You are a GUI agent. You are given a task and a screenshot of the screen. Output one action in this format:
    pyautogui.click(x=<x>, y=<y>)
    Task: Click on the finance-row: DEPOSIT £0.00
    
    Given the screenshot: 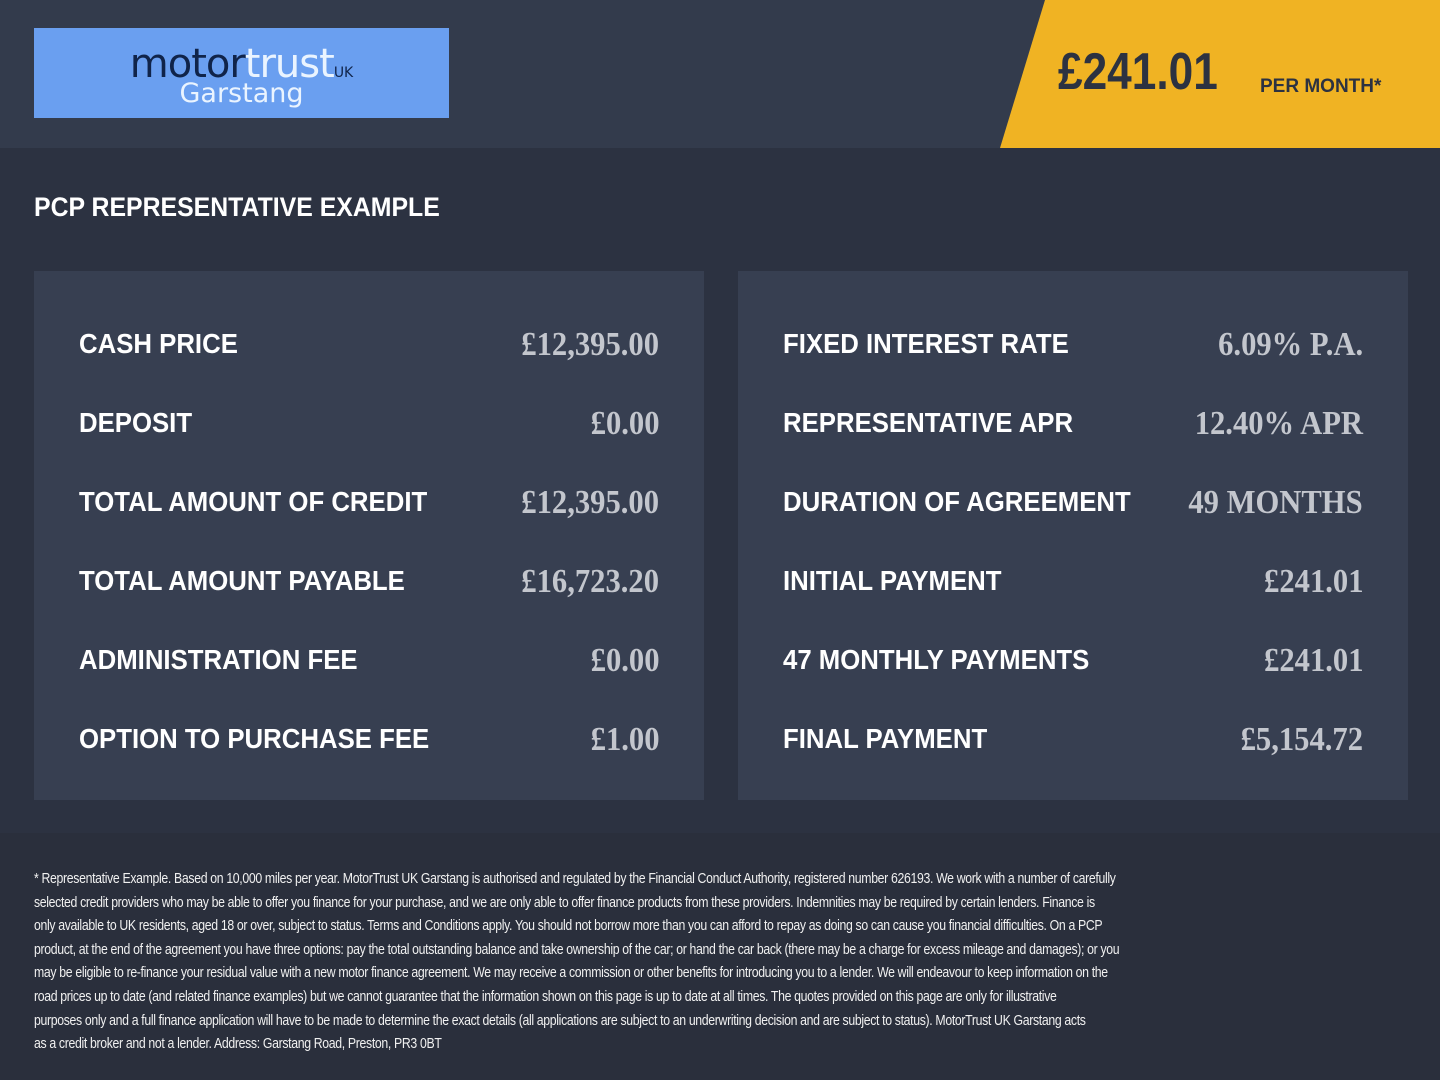 What is the action you would take?
    pyautogui.click(x=369, y=426)
    